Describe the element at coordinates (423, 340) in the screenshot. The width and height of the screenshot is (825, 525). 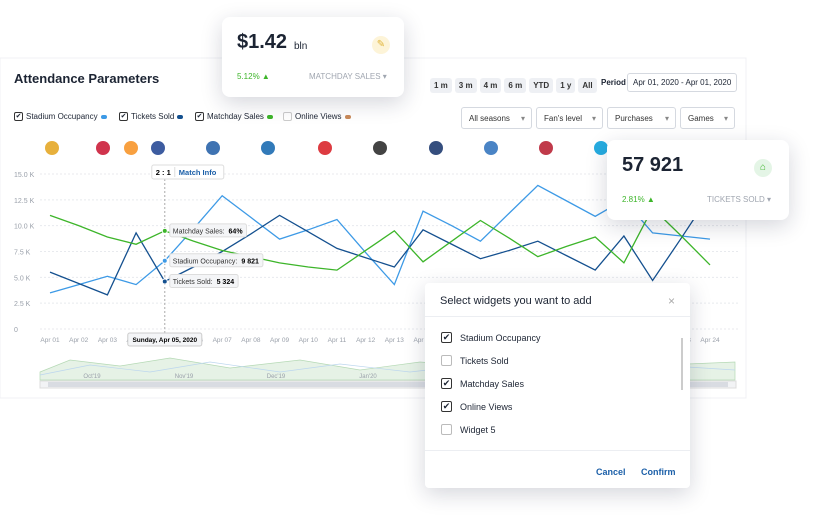
I see `x-tick-label: Apr 14` at that location.